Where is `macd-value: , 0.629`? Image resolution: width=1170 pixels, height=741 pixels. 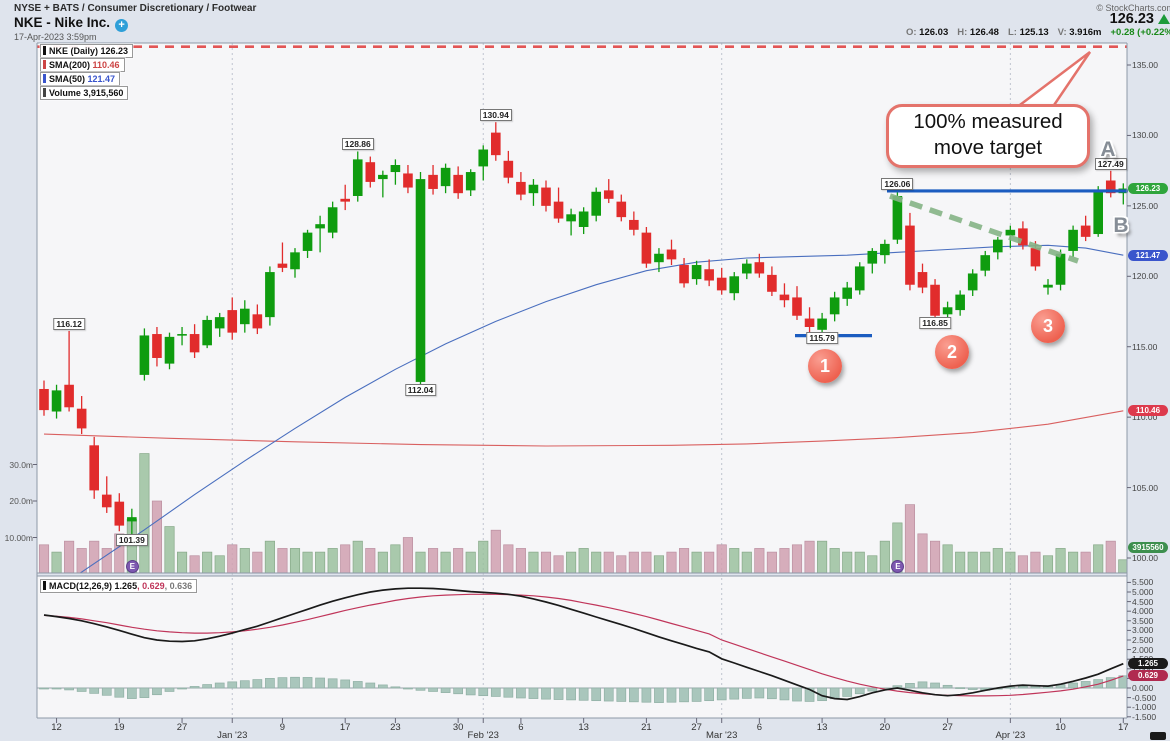
macd-value: , 0.629 is located at coordinates (151, 586).